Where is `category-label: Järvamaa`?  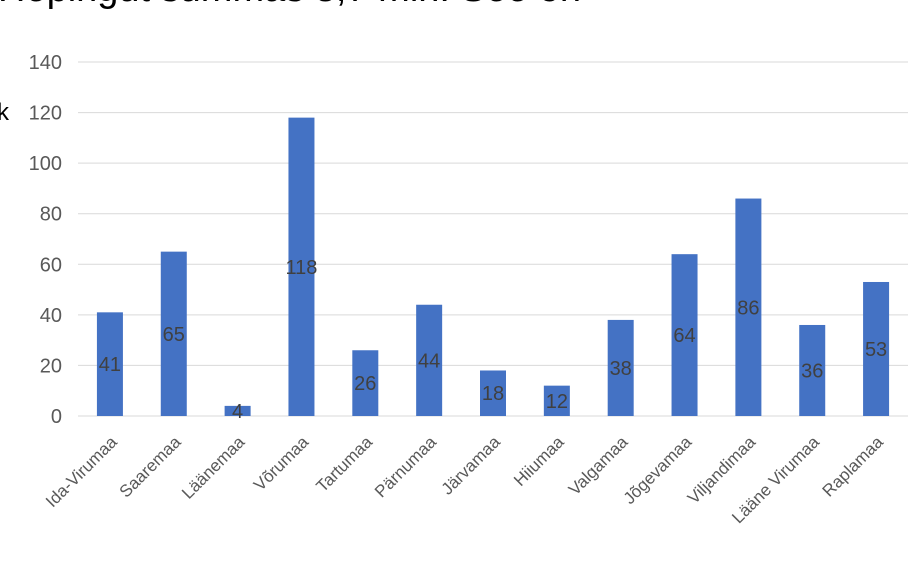 category-label: Järvamaa is located at coordinates (471, 465).